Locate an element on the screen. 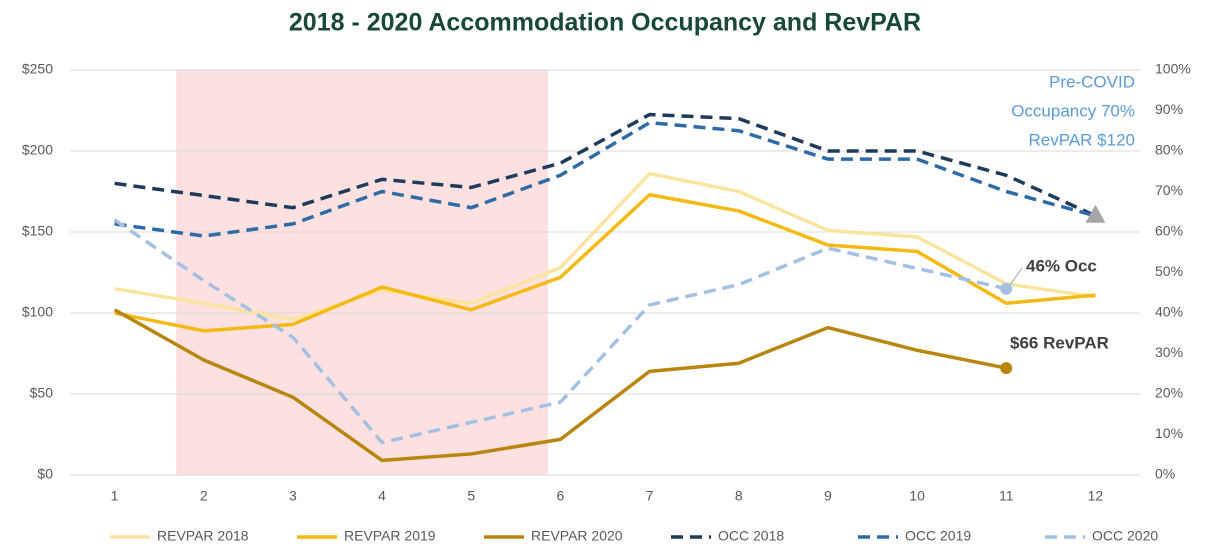 The width and height of the screenshot is (1205, 549). leader-line is located at coordinates (1016, 276).